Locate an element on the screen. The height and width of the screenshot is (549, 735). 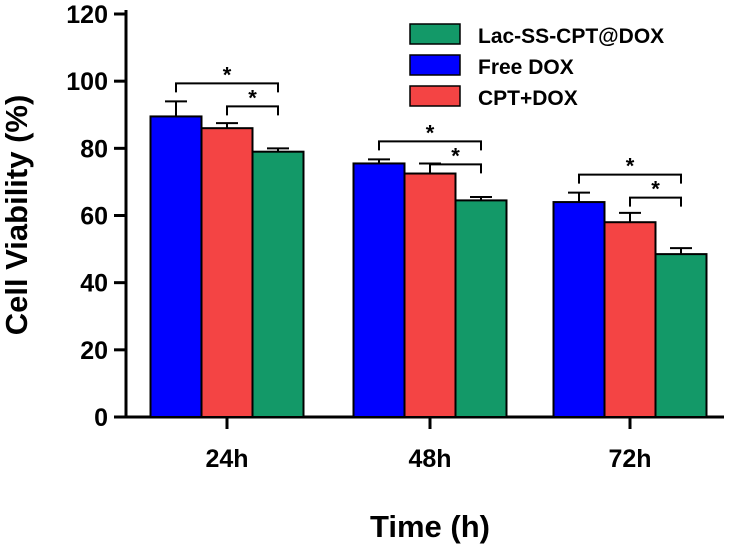
x-tick-label: 48h is located at coordinates (429, 459).